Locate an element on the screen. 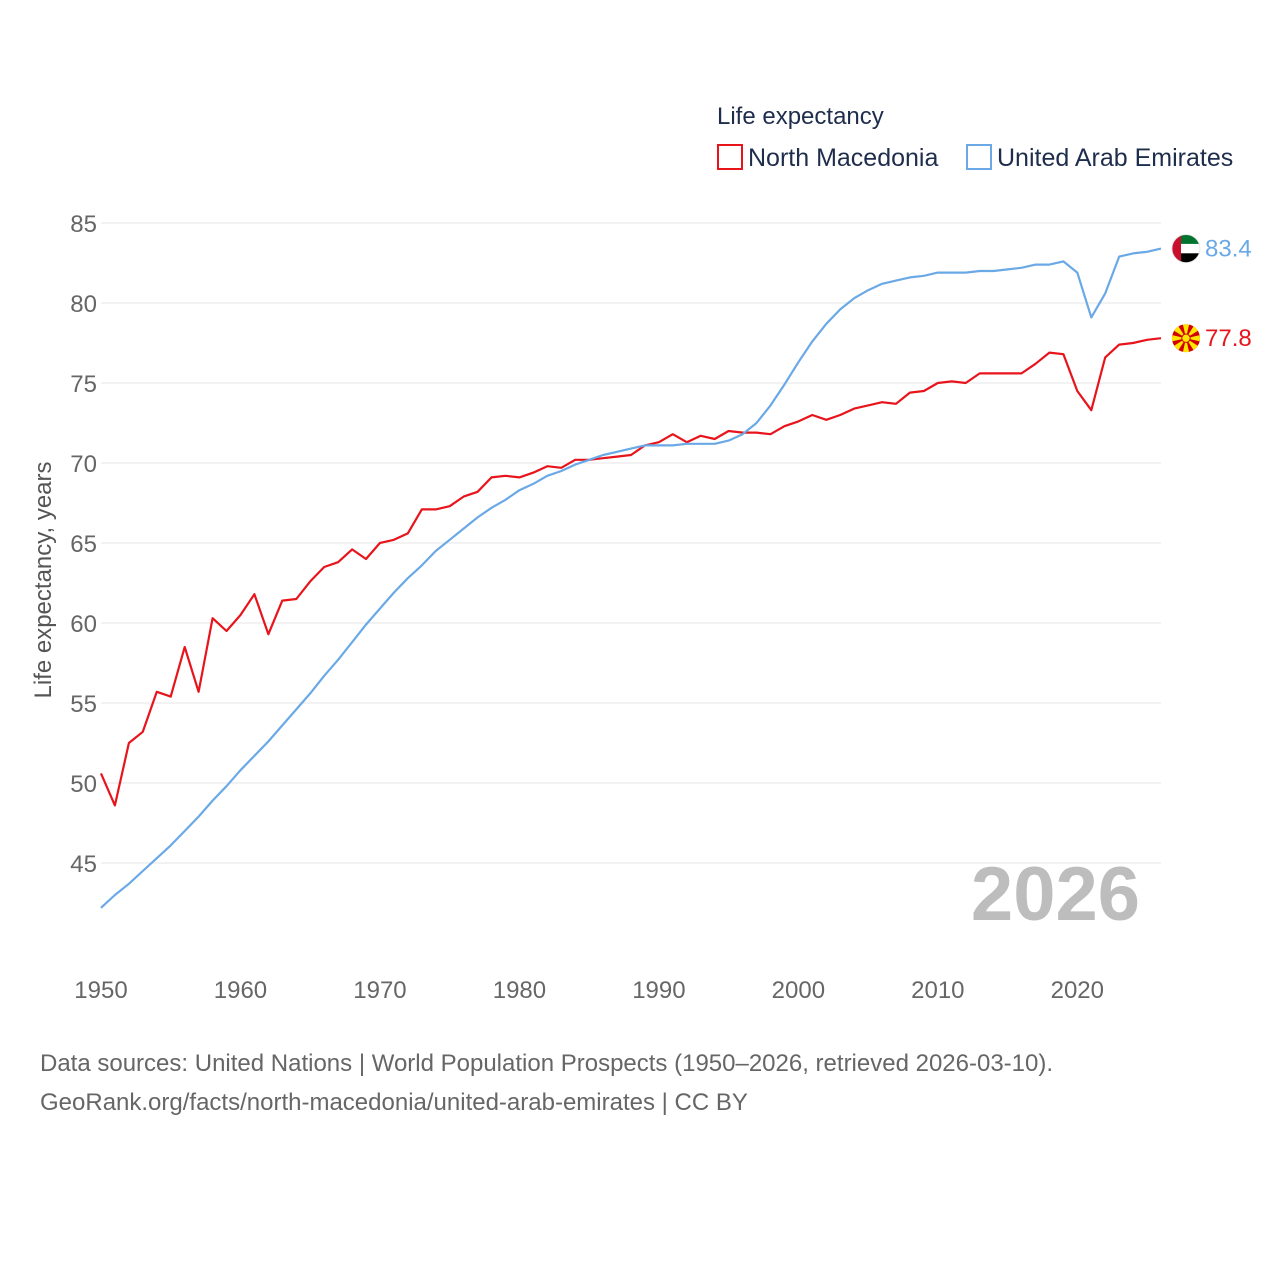  y-tick-label-65: 65 is located at coordinates (83, 544).